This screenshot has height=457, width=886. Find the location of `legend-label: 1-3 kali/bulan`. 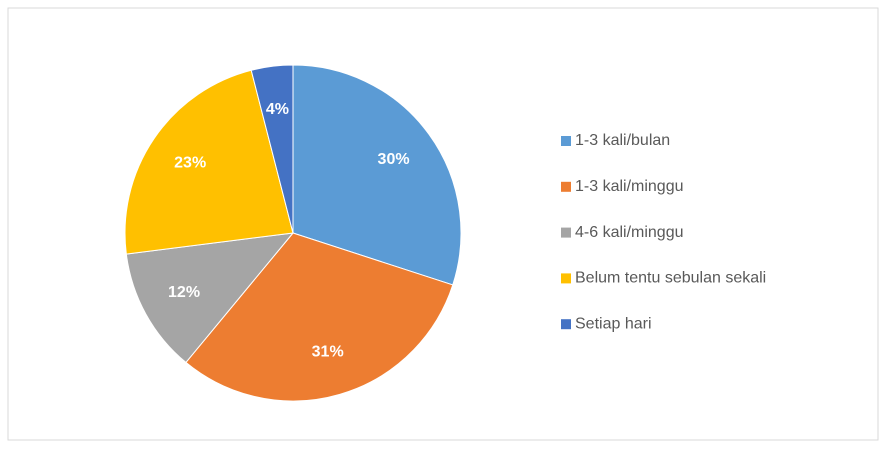

legend-label: 1-3 kali/bulan is located at coordinates (622, 140).